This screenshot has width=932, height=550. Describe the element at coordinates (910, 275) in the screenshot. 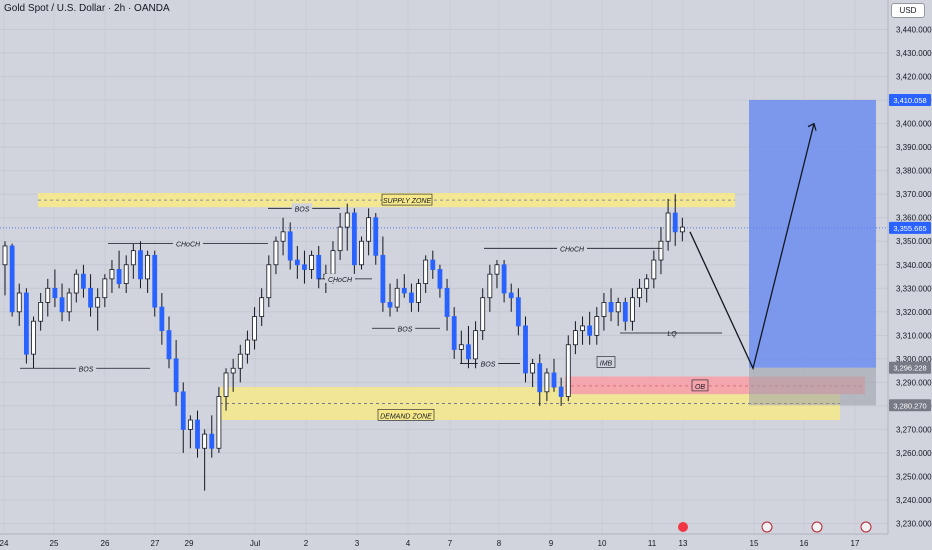

I see `price-axis` at that location.